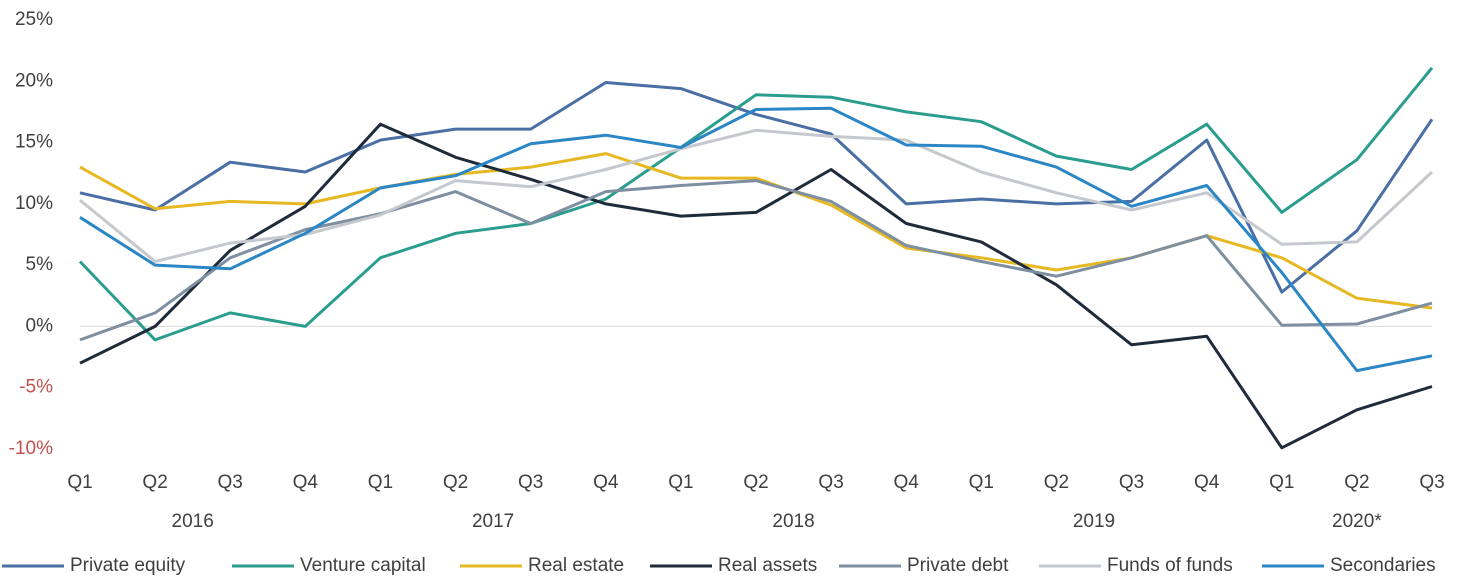  I want to click on legend-label: Private equity, so click(128, 565).